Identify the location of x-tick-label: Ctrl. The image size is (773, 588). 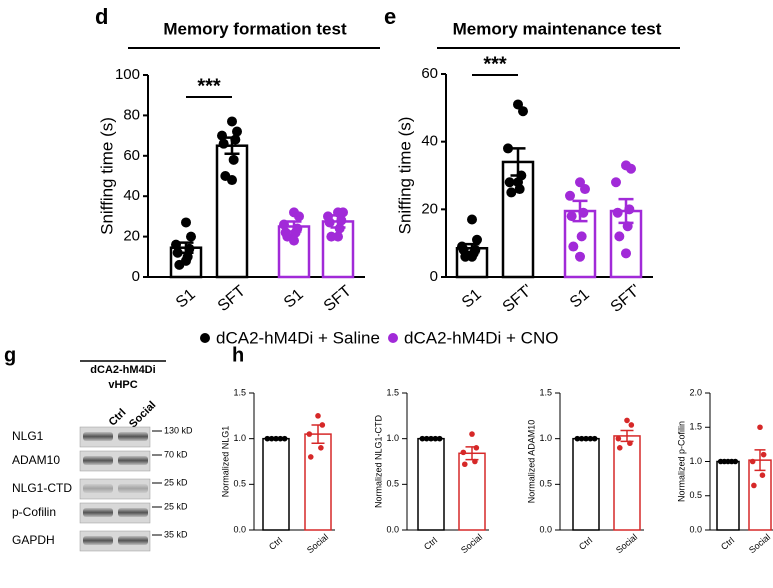
(430, 543).